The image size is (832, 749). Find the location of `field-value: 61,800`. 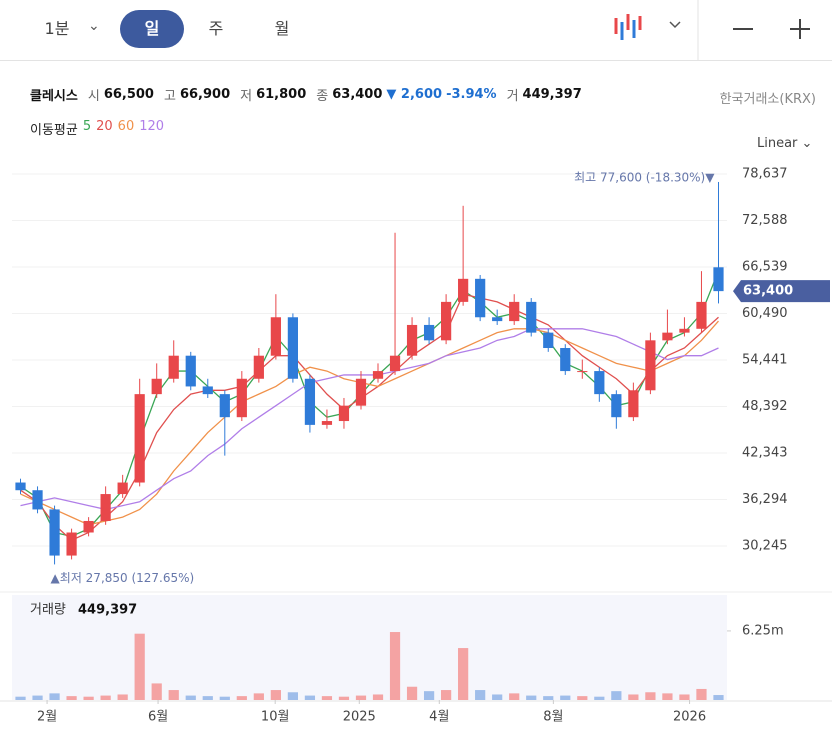

field-value: 61,800 is located at coordinates (281, 94).